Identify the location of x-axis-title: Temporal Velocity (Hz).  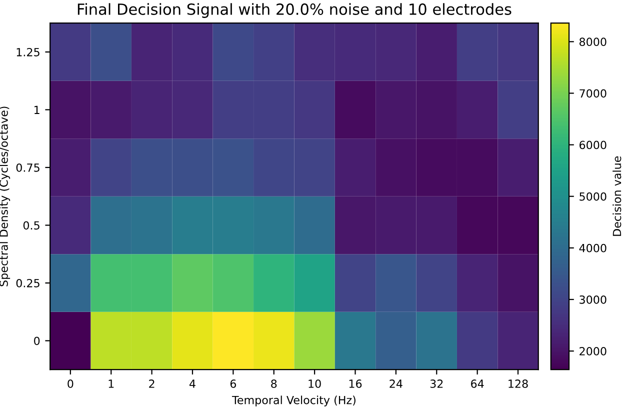
(294, 401).